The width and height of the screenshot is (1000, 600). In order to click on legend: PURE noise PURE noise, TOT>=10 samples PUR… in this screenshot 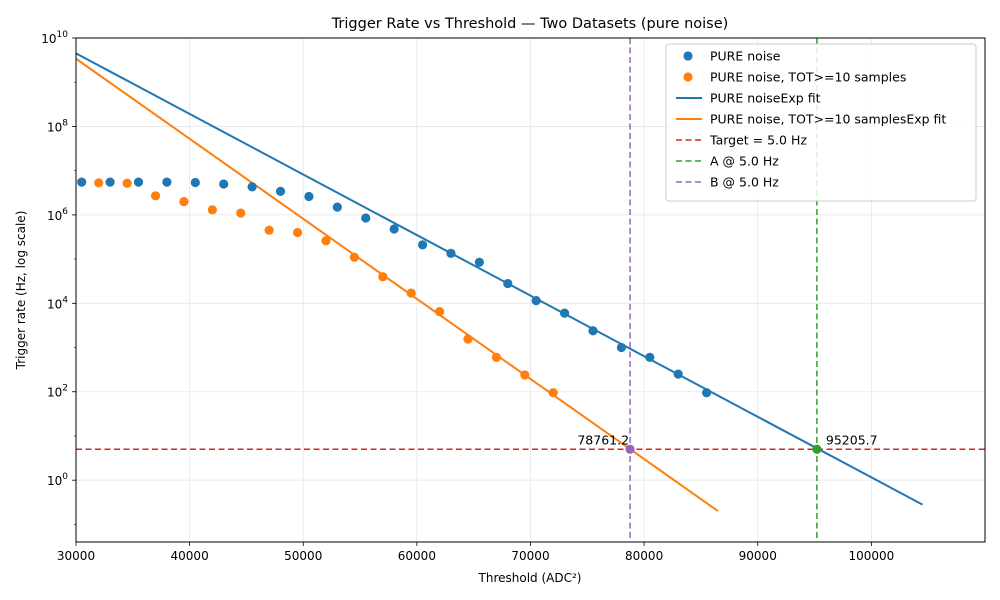, I will do `click(821, 122)`.